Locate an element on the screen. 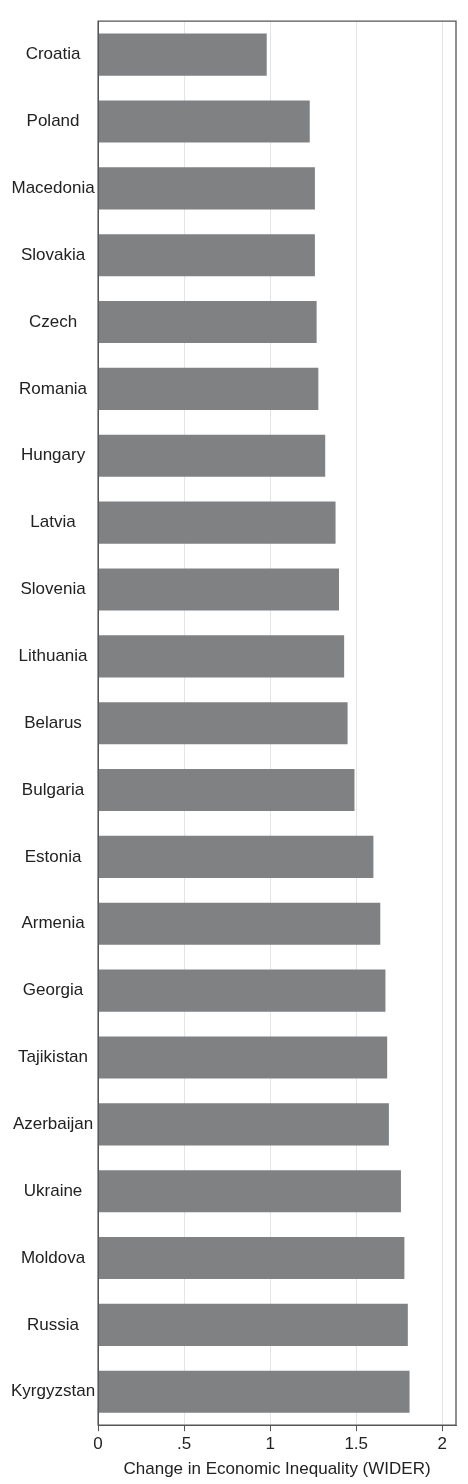 Image resolution: width=468 pixels, height=1484 pixels. y-tick-label: Bulgaria is located at coordinates (53, 789).